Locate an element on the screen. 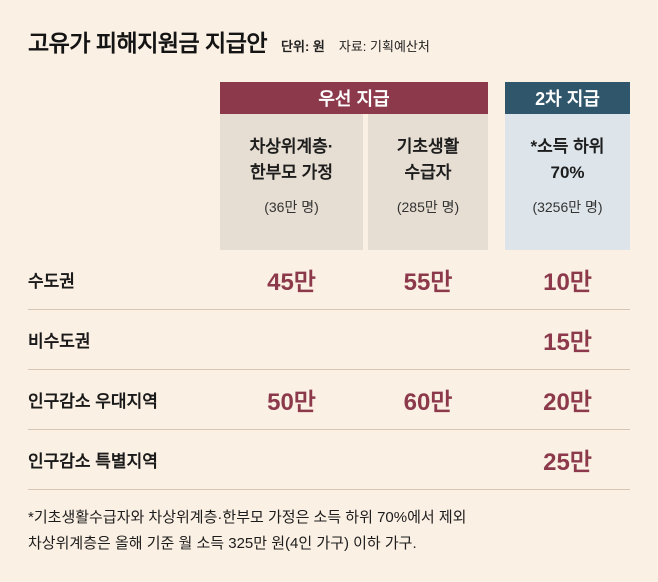 Image resolution: width=658 pixels, height=582 pixels. footnote-line-1: *기초생활수급자와 차상위계층·한부모 가정은 소득 하위 70%에서 제외 is located at coordinates (247, 517).